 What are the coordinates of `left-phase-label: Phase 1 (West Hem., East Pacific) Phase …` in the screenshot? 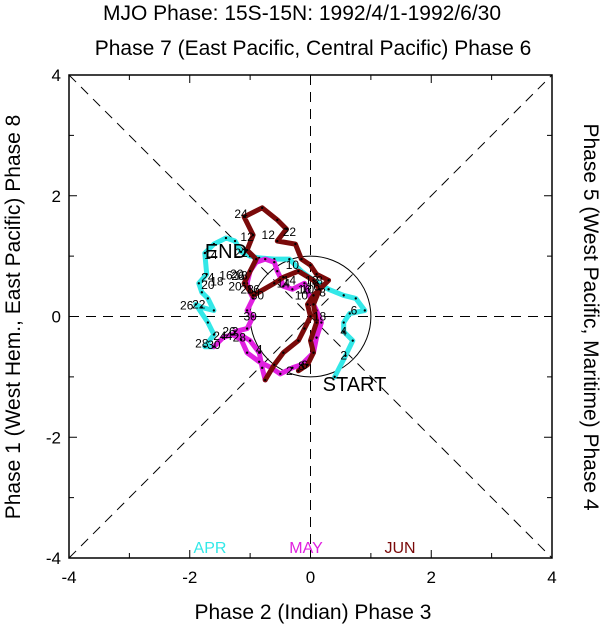 It's located at (13, 317).